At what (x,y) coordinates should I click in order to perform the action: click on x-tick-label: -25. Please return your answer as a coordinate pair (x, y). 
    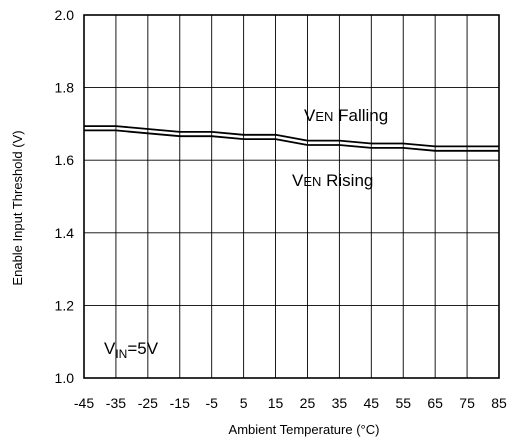
    Looking at the image, I should click on (148, 403).